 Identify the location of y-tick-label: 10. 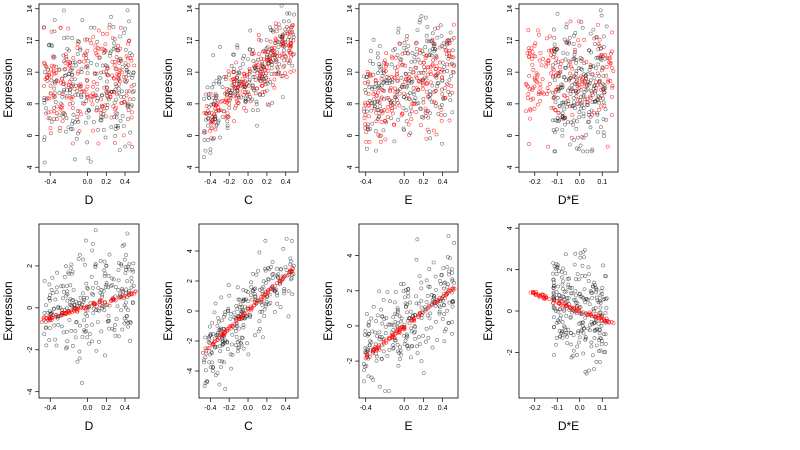
(30, 72).